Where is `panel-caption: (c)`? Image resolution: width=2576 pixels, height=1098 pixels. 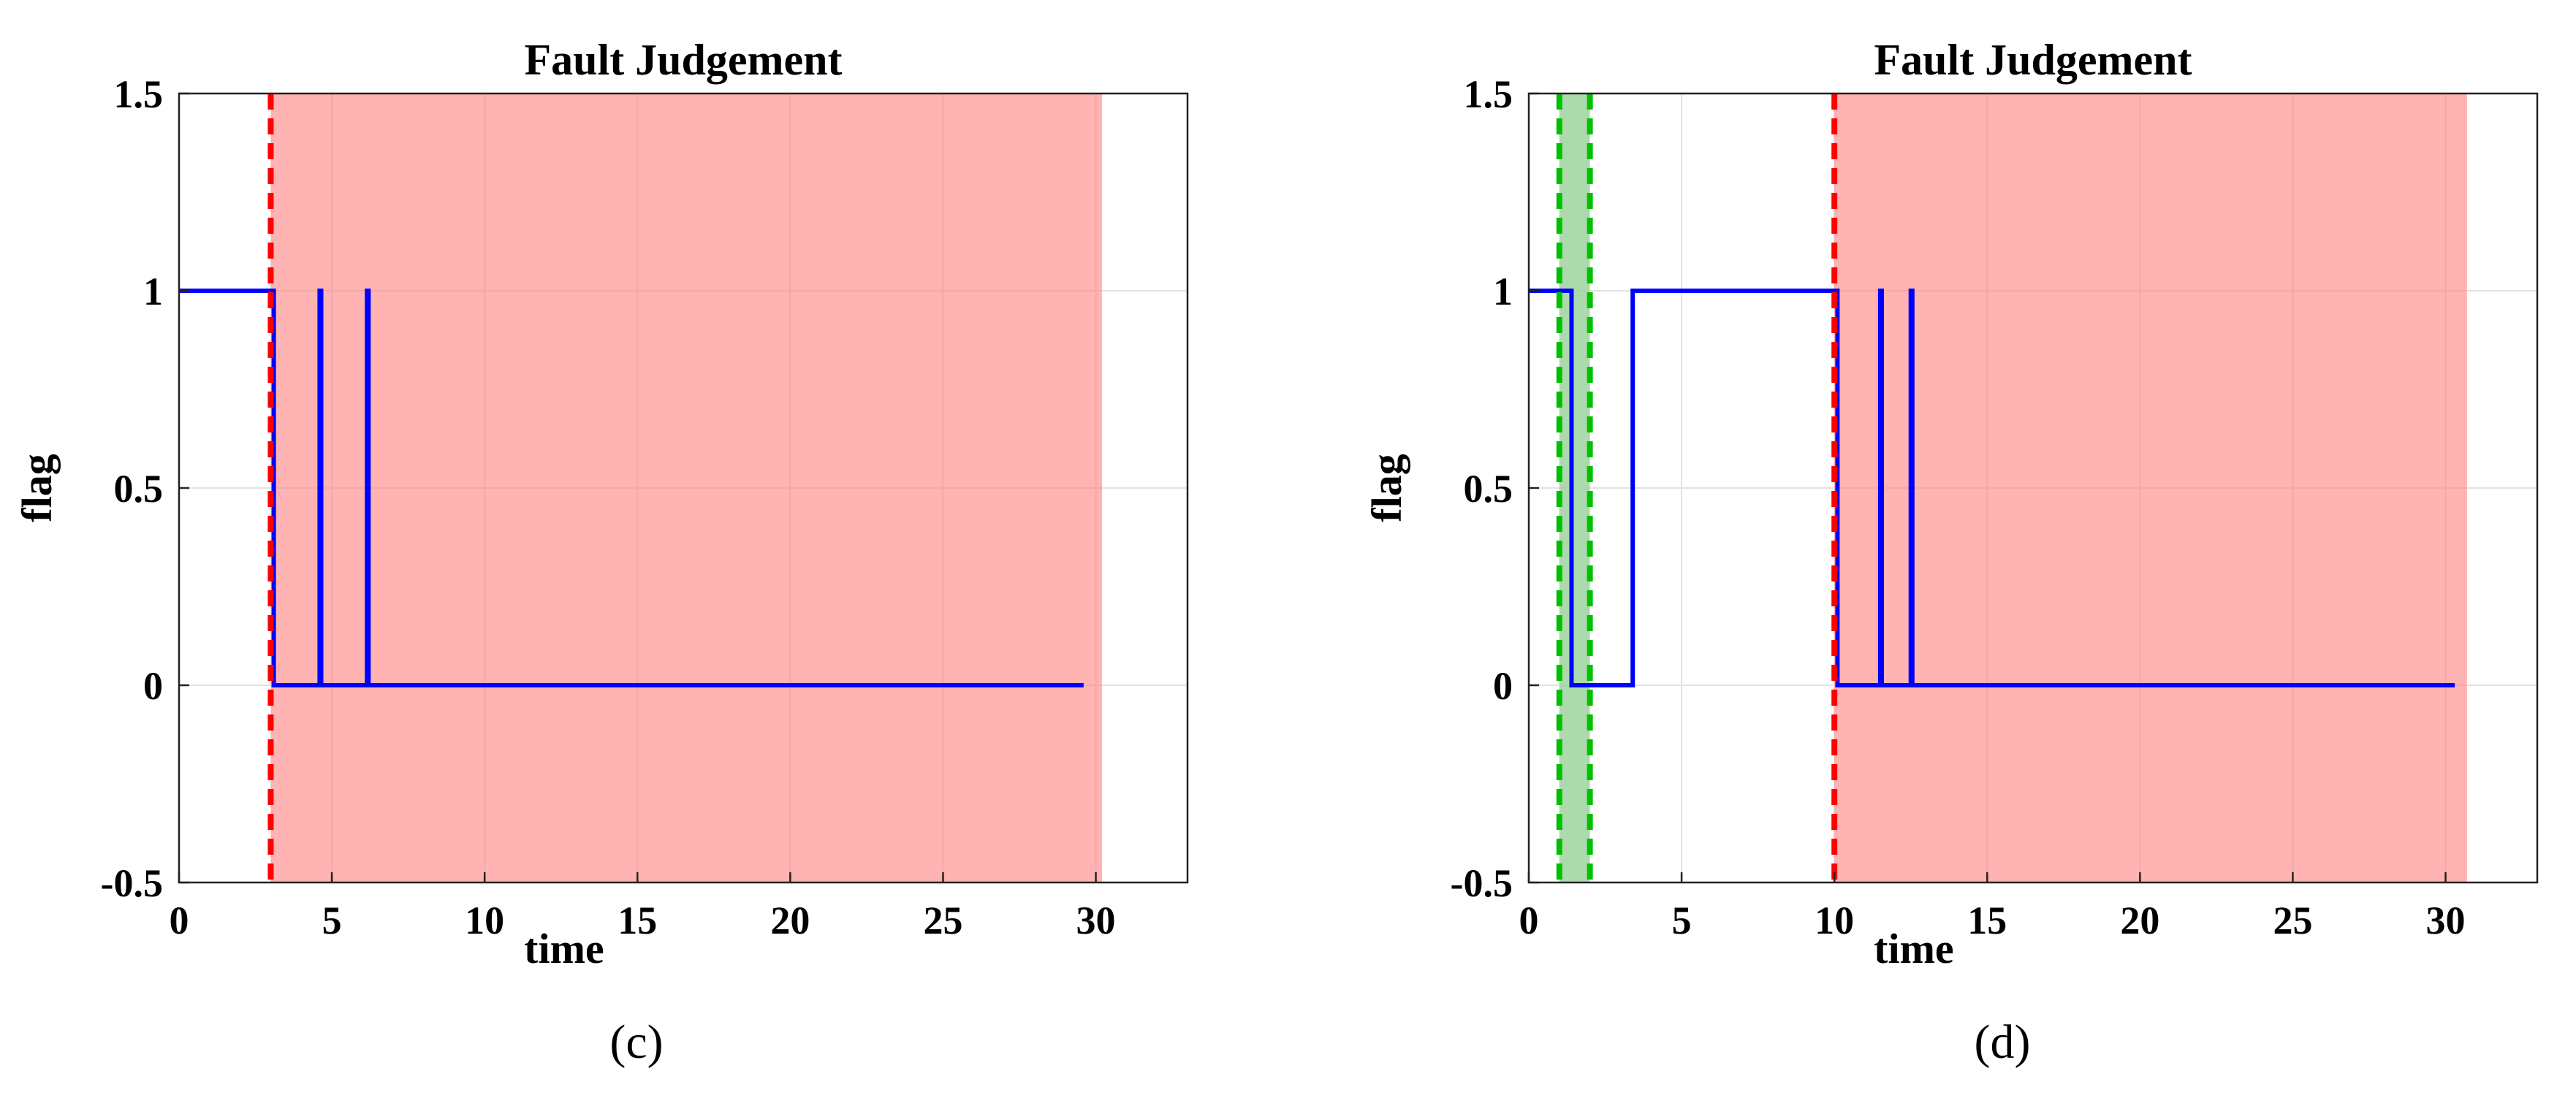
panel-caption: (c) is located at coordinates (636, 1042).